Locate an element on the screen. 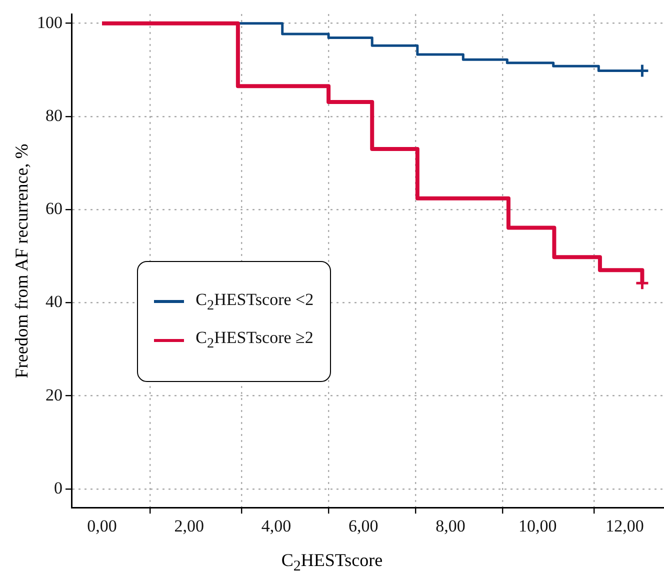 Image resolution: width=664 pixels, height=576 pixels. x-axis-title: C$_{2}$HESTscore is located at coordinates (332, 563).